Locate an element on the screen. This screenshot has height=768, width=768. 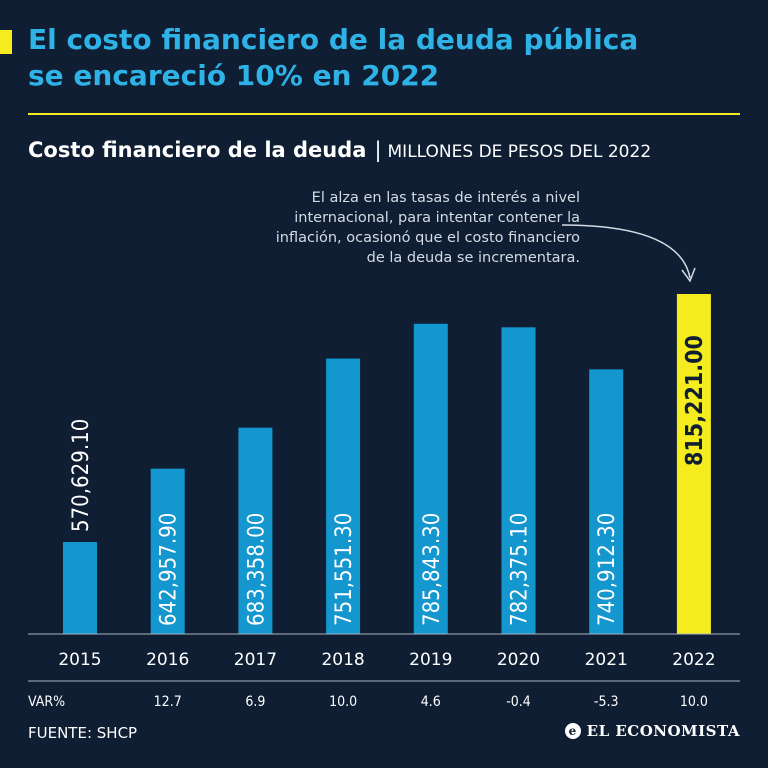
annotation-line-1: El alza en las tasas de interés a nivel is located at coordinates (445, 198).